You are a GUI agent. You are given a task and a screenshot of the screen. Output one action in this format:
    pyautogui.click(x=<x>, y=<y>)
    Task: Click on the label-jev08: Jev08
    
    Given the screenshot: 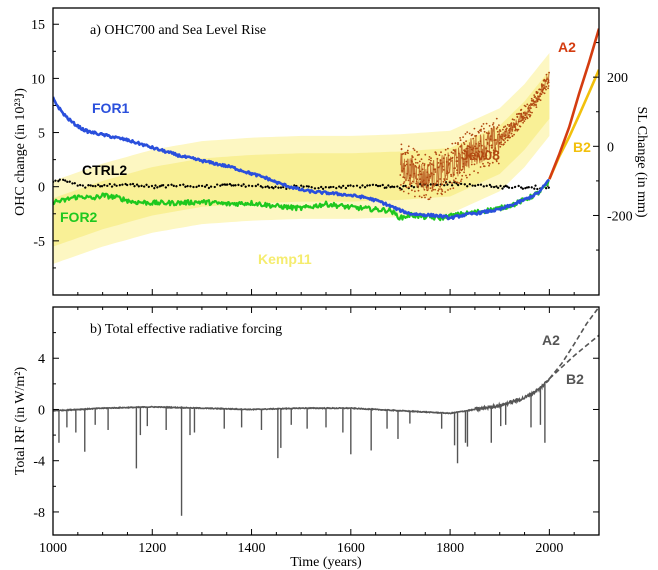 What is the action you would take?
    pyautogui.click(x=480, y=155)
    